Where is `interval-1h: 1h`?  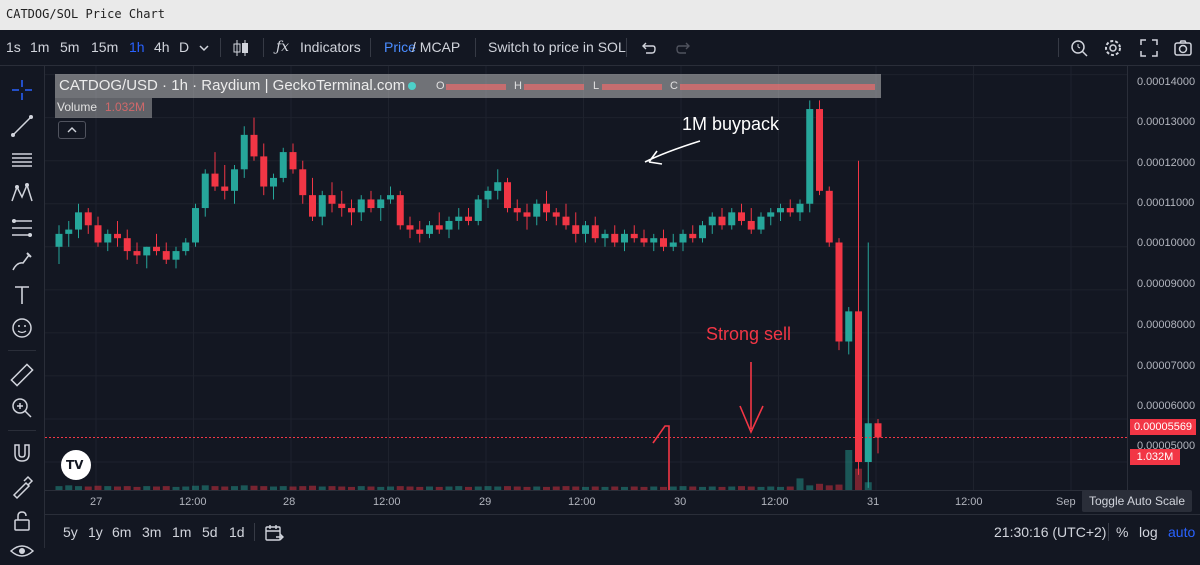
interval-1h: 1h is located at coordinates (137, 47).